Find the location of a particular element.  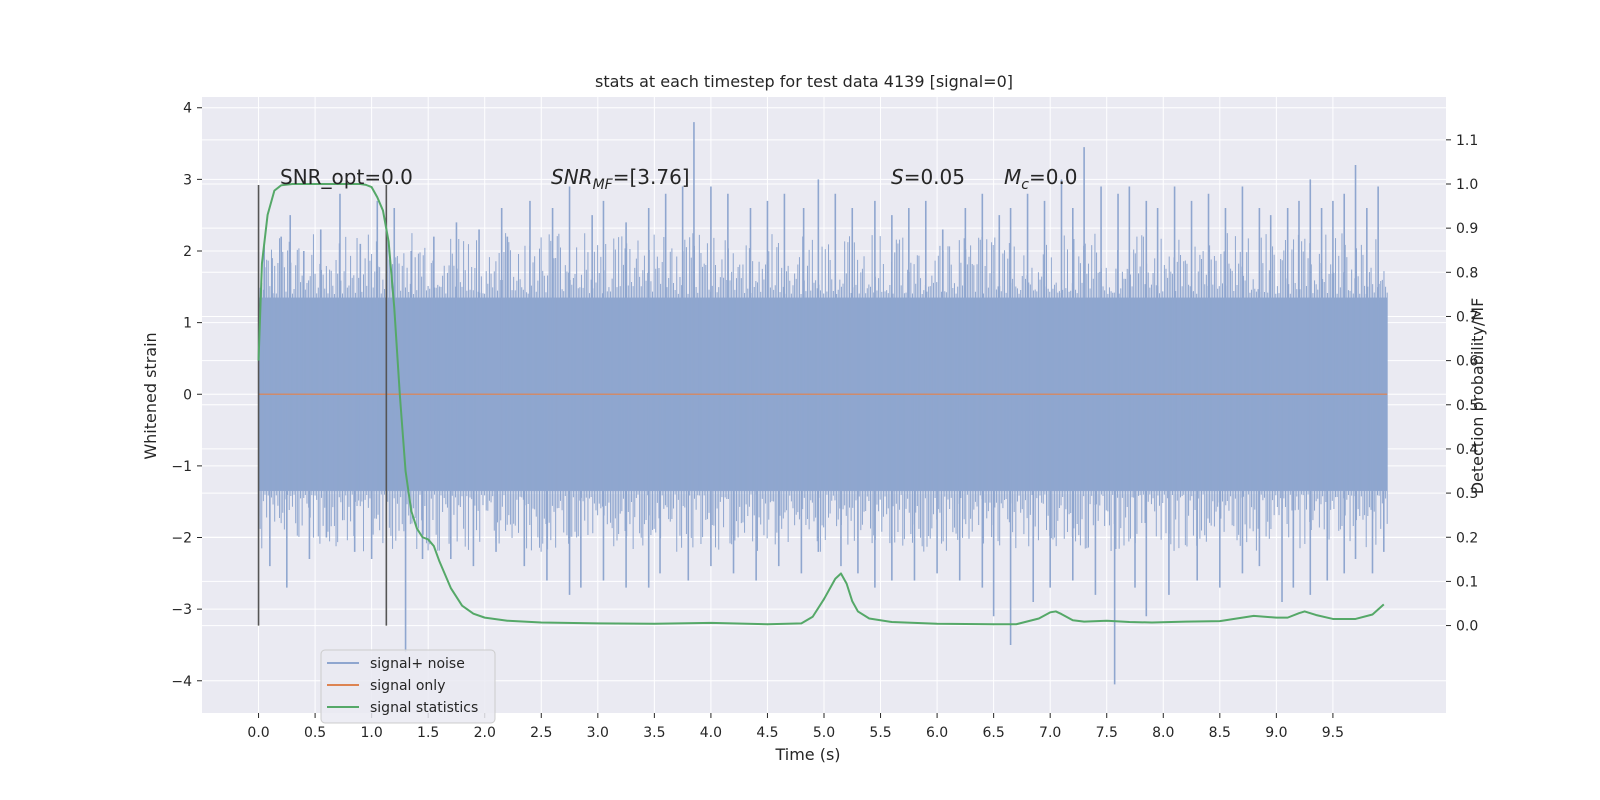

annotation-s: S=0.05 is located at coordinates (928, 177).